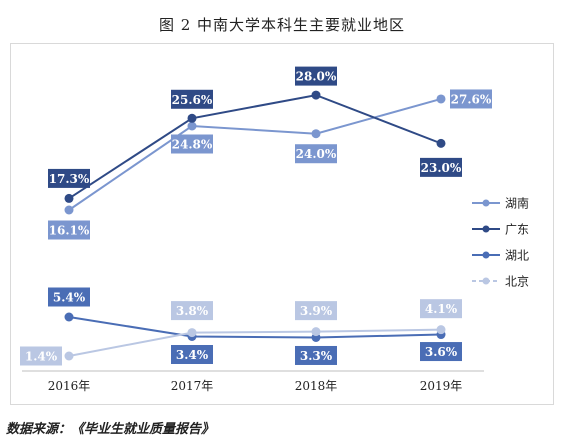  I want to click on legend-label: 湖北, so click(517, 255).